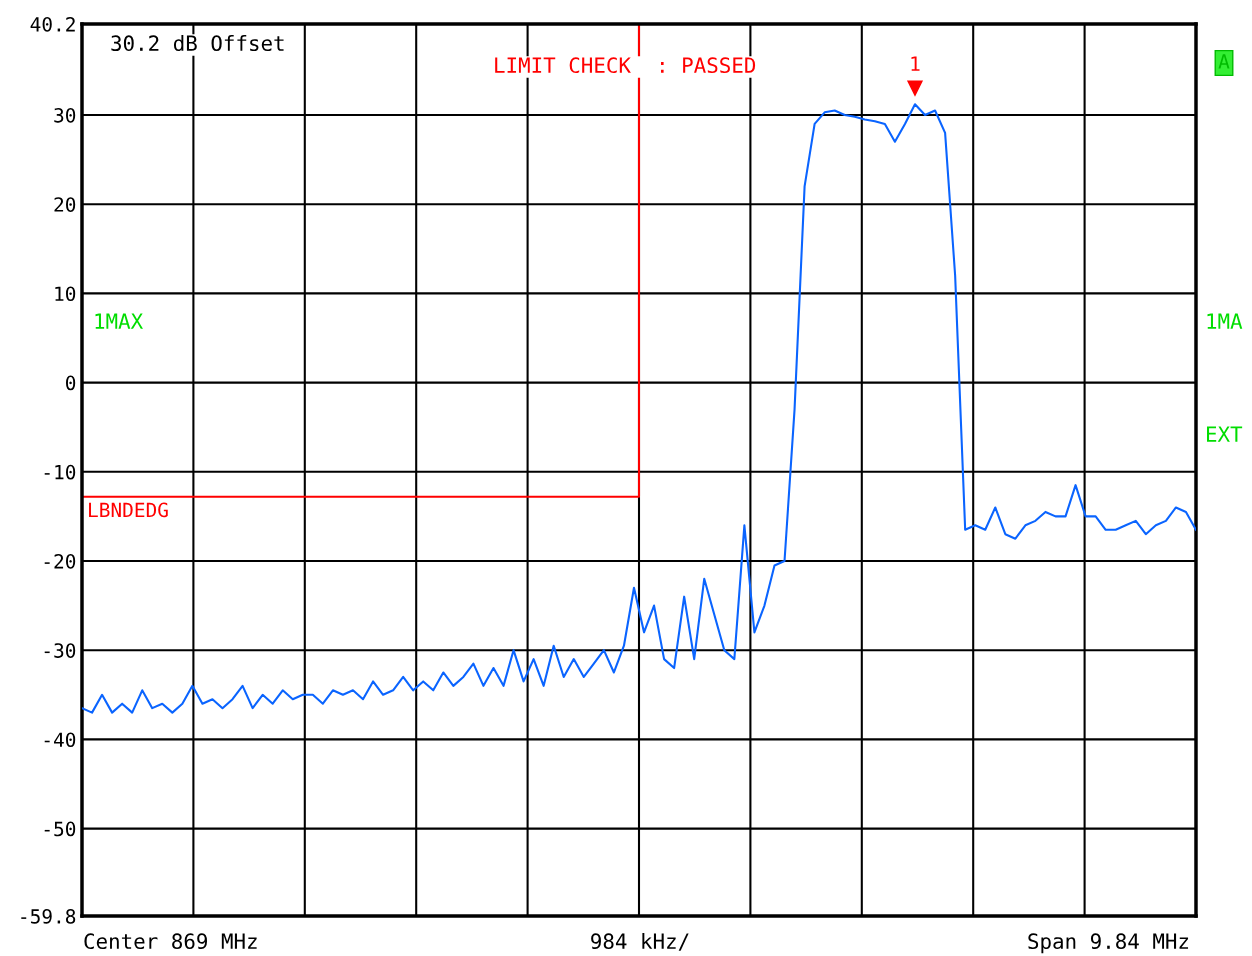 This screenshot has width=1252, height=956. I want to click on y-tick-label: -50, so click(60, 829).